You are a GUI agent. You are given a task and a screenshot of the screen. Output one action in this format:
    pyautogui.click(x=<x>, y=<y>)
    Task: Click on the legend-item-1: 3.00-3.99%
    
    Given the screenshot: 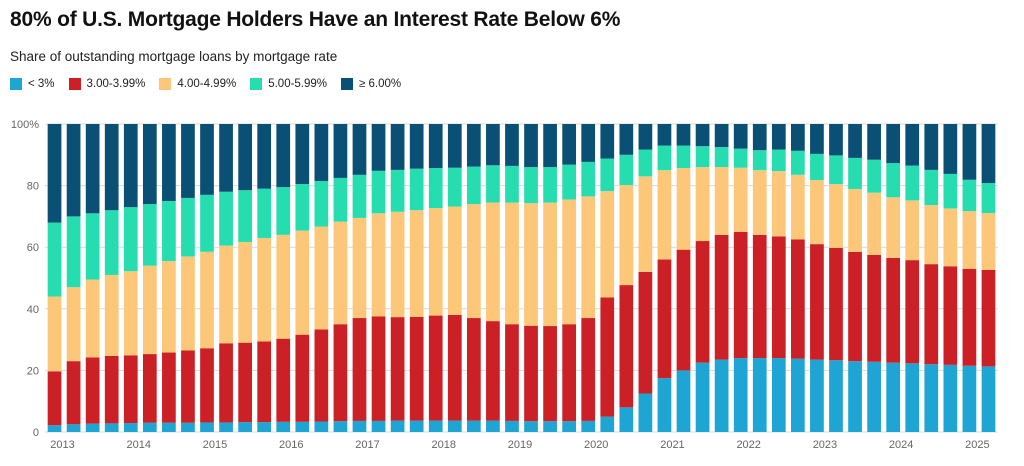 What is the action you would take?
    pyautogui.click(x=106, y=84)
    